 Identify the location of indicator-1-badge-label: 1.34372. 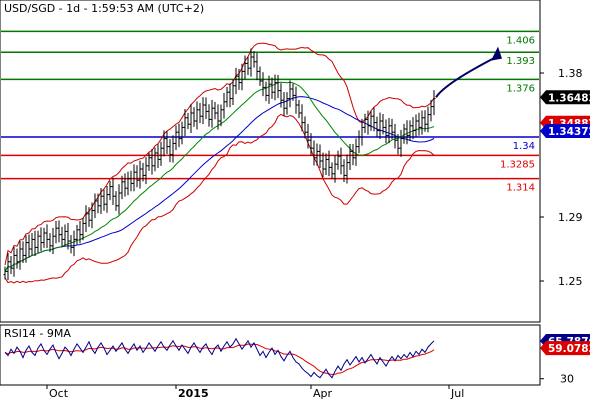
(569, 132).